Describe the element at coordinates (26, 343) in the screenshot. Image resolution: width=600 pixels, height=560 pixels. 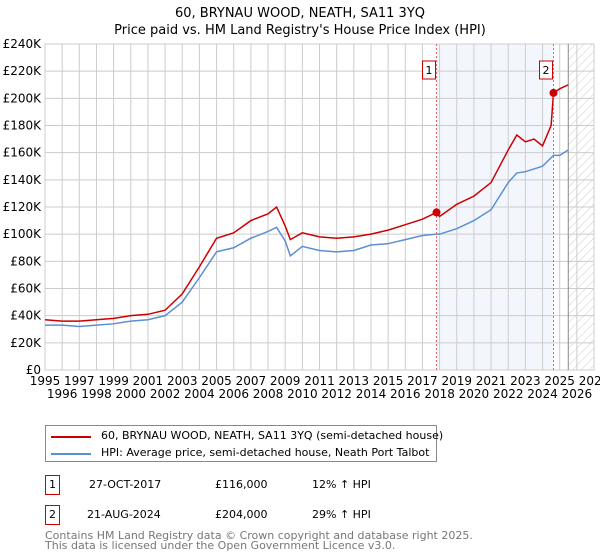
I see `y-tick-label: £20K` at that location.